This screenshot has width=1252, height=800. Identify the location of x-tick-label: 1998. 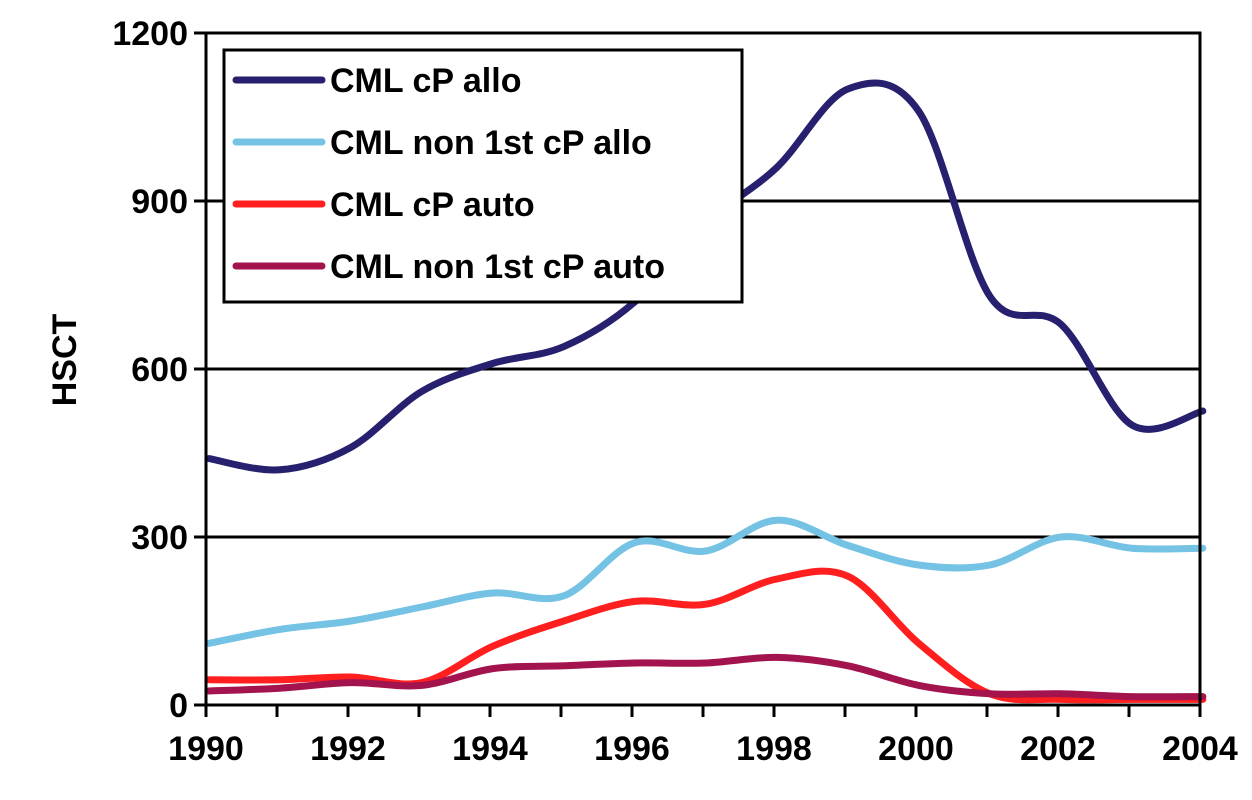
(774, 749).